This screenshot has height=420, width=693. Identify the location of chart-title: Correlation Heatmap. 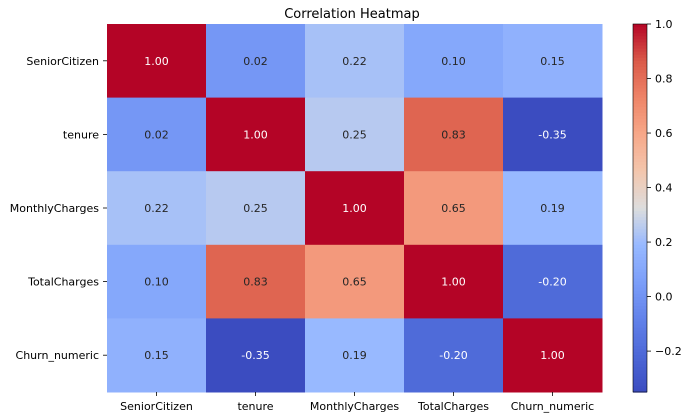
(352, 14).